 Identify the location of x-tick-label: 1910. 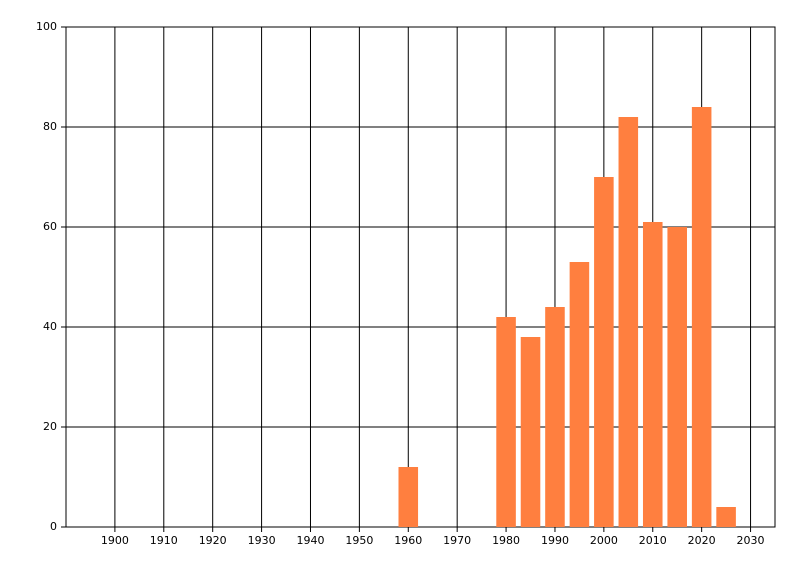
(164, 540).